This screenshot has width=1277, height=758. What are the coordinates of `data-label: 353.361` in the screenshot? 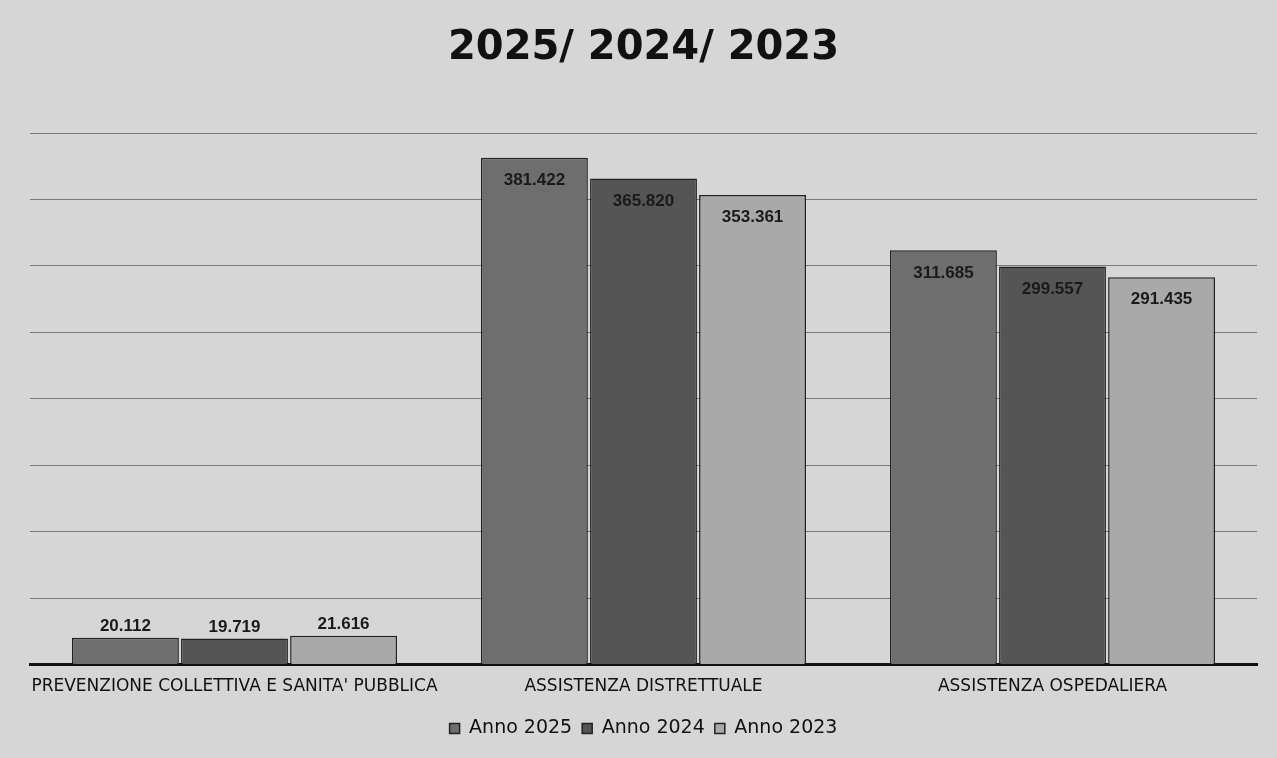 It's located at (752, 217).